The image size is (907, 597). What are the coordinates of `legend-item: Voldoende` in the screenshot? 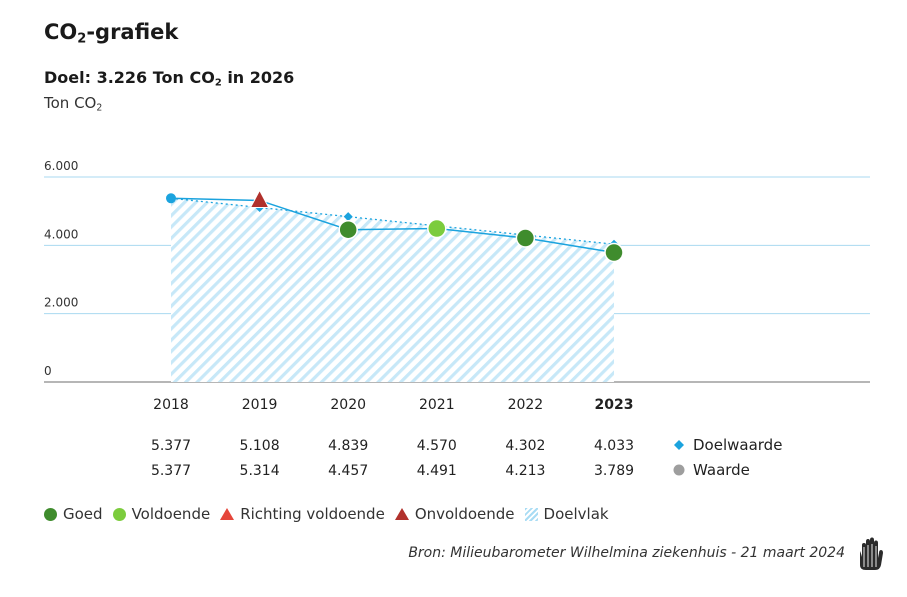 It's located at (161, 514).